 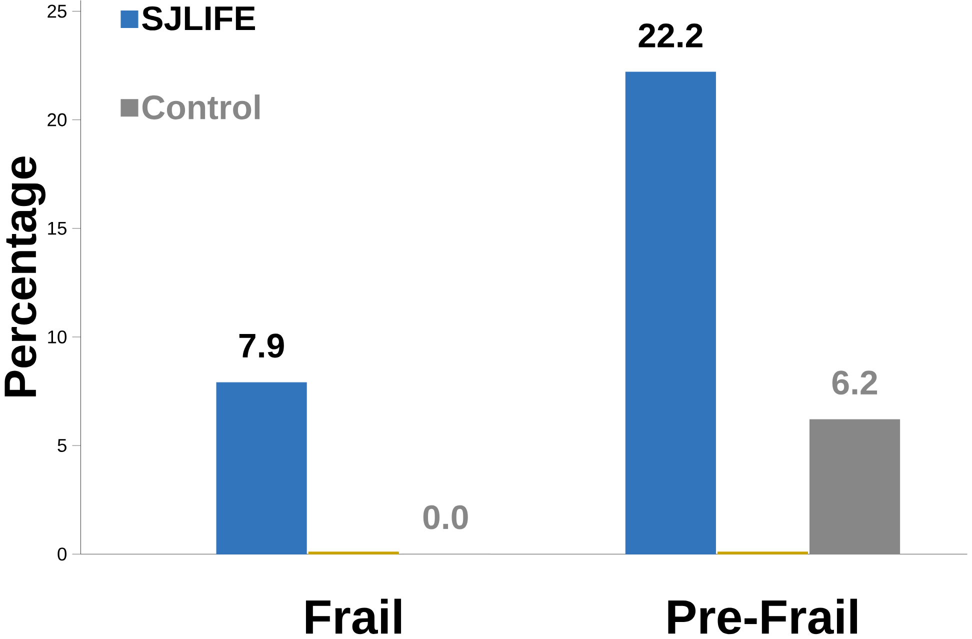 I want to click on y-tick-label: 10, so click(x=57, y=337).